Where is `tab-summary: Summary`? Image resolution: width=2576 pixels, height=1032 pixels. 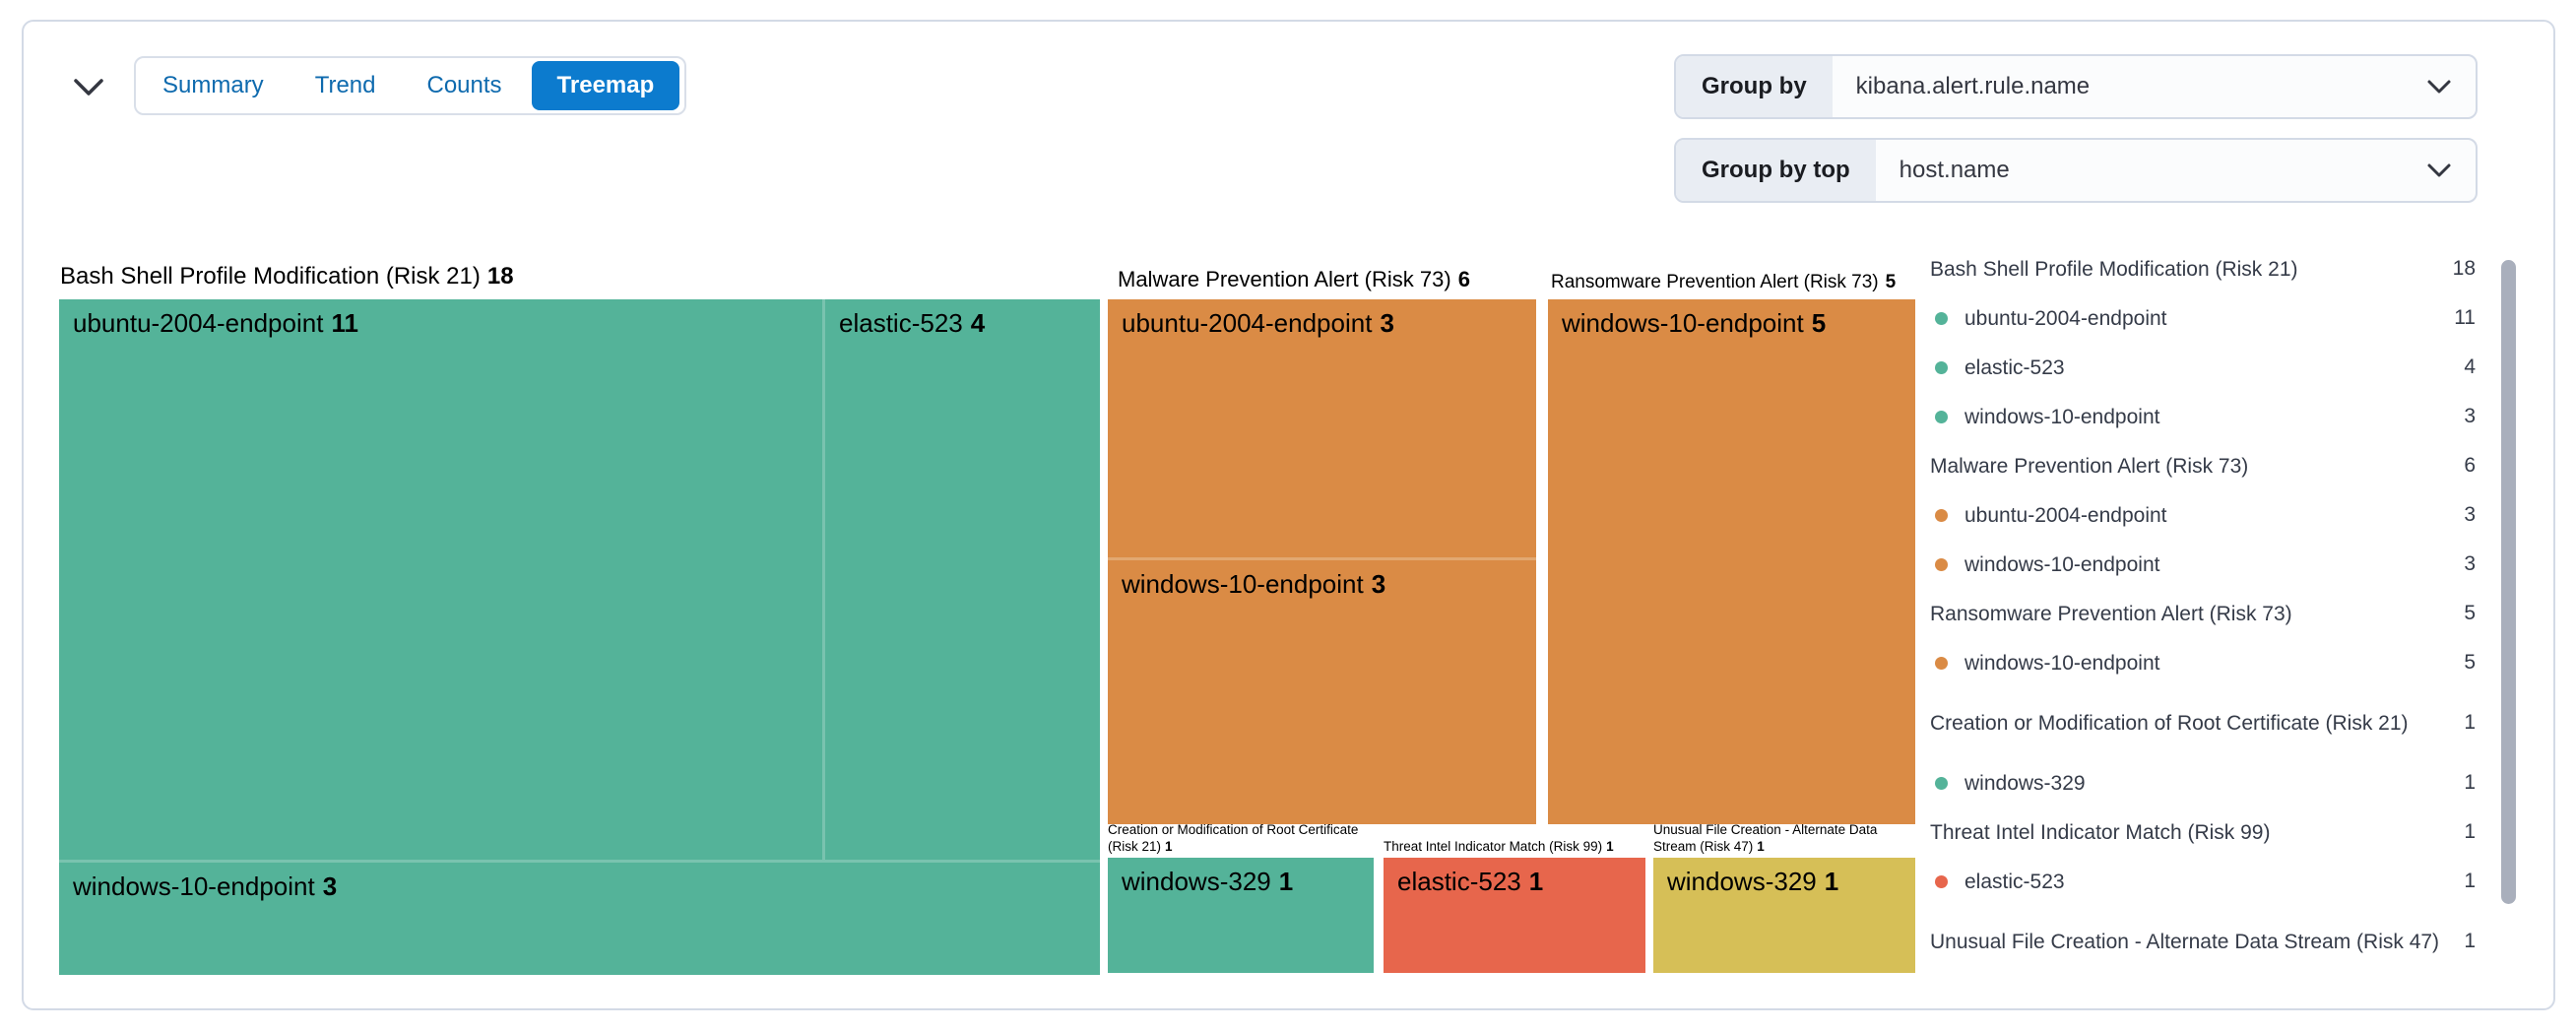
tab-summary: Summary is located at coordinates (213, 85).